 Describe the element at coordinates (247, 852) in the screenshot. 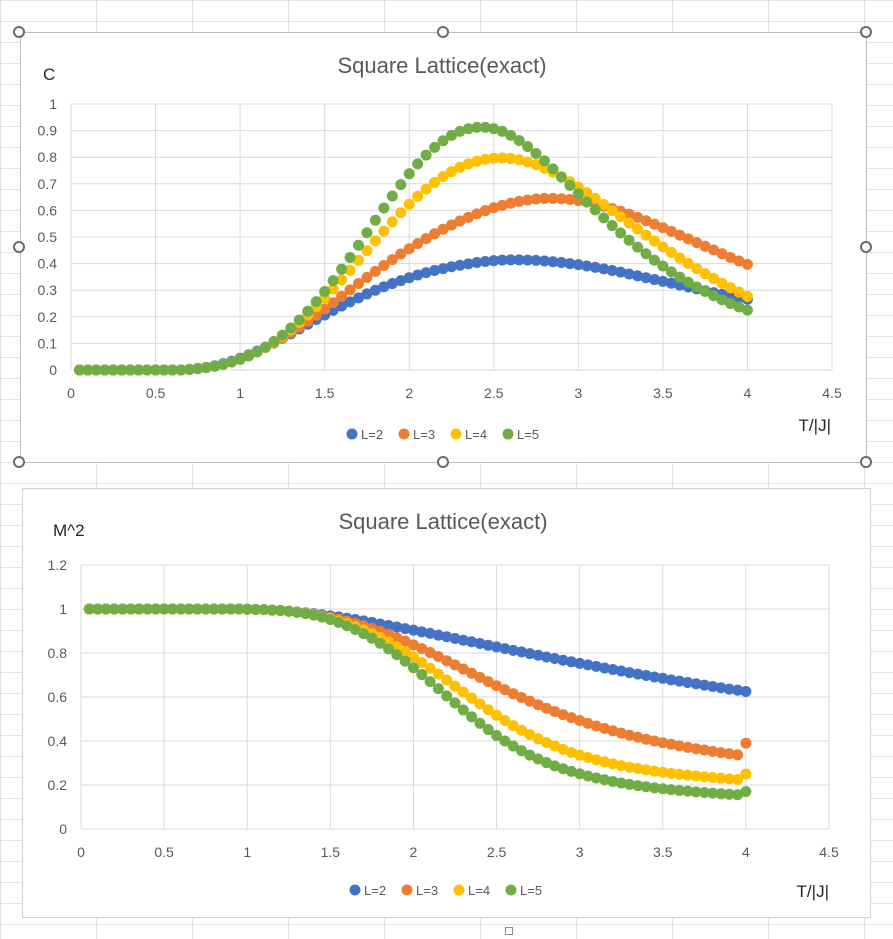

I see `x-tick-label: 1` at that location.